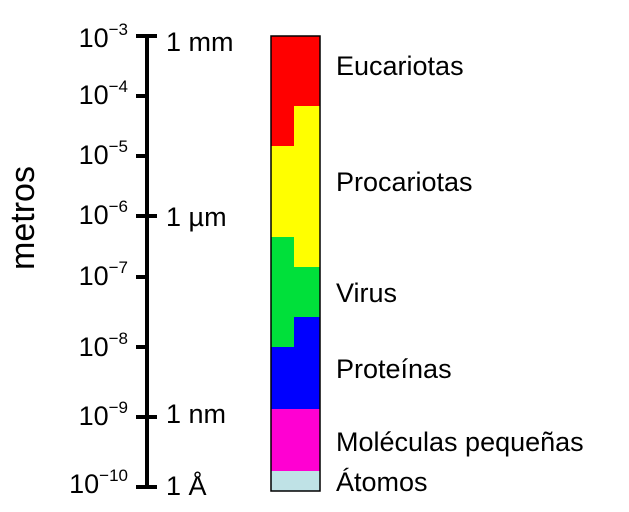 Image resolution: width=629 pixels, height=512 pixels. What do you see at coordinates (295, 440) in the screenshot?
I see `band-moleculas-pequenas` at bounding box center [295, 440].